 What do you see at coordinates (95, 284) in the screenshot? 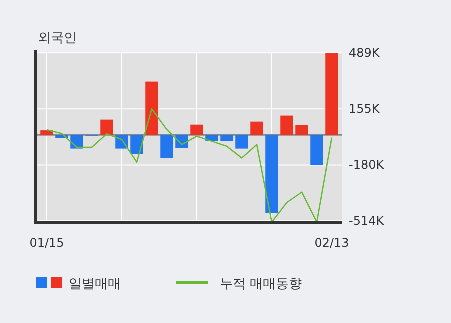
I see `legend-label: 일별매매` at bounding box center [95, 284].